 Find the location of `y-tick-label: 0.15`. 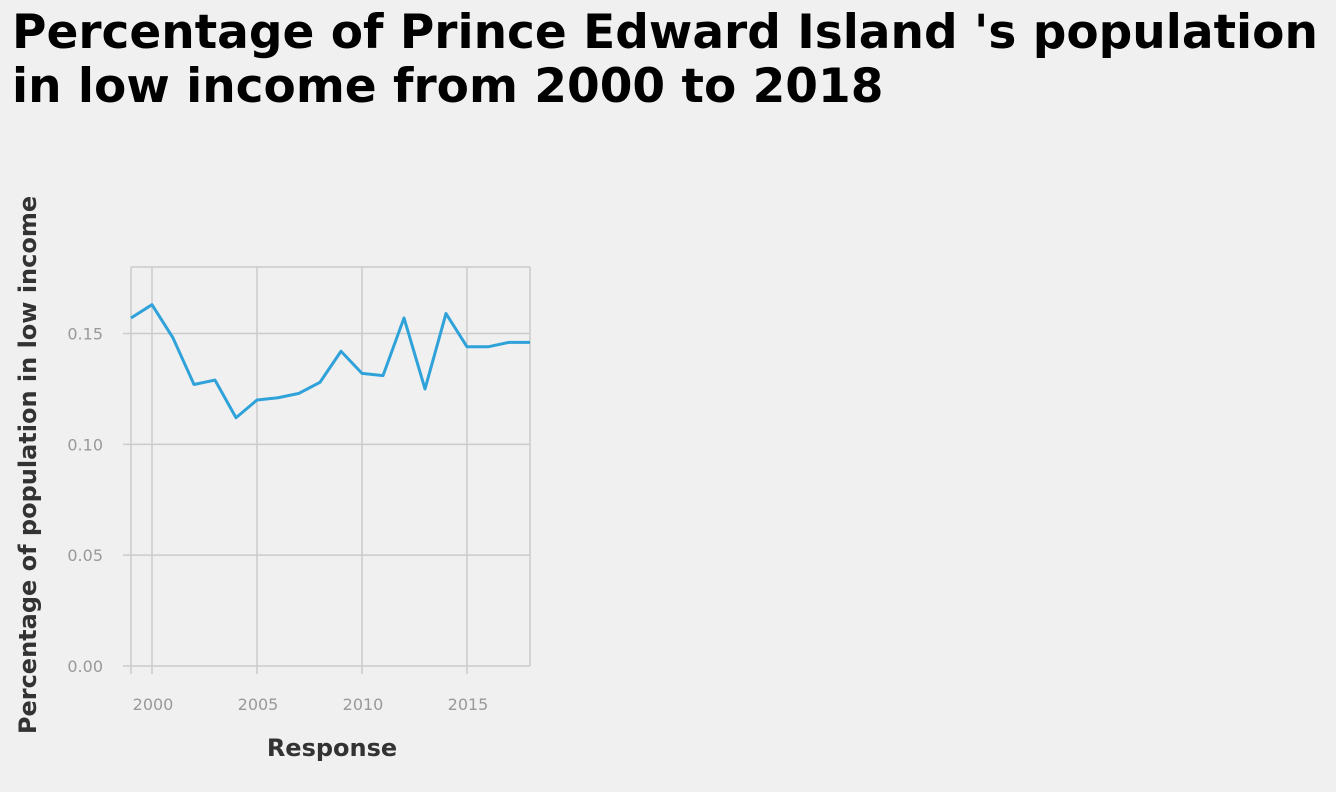

y-tick-label: 0.15 is located at coordinates (85, 334).